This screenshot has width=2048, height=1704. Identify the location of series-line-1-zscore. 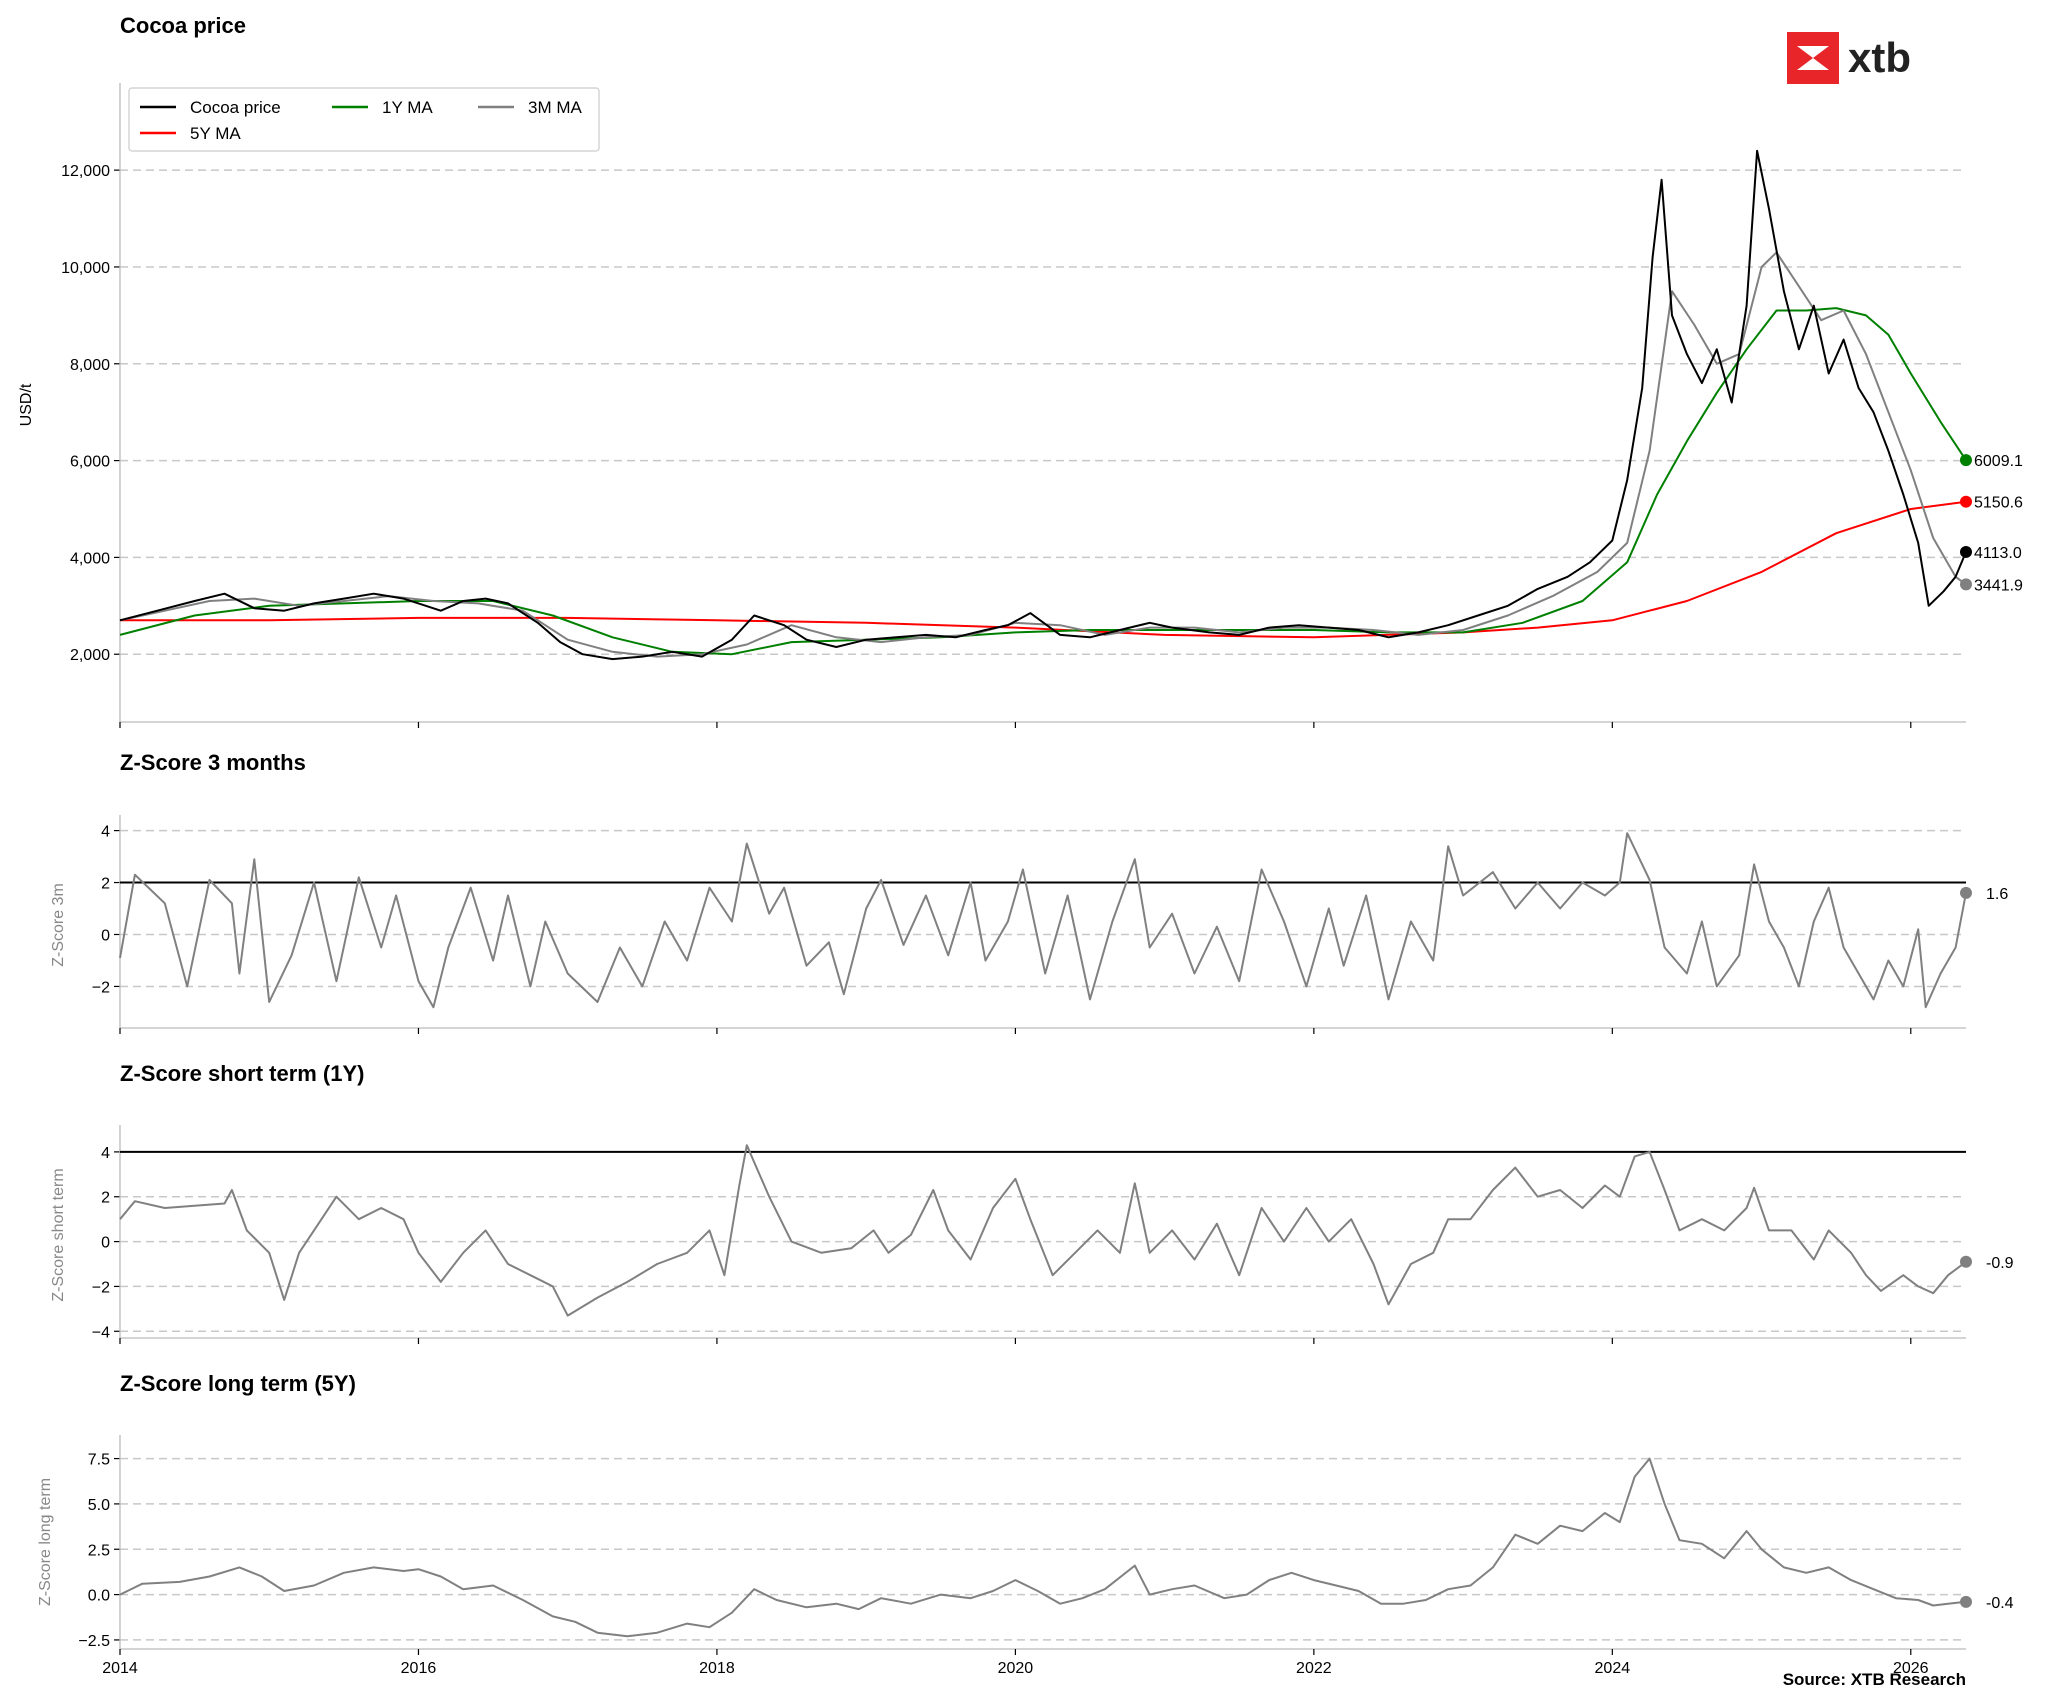
(1043, 920).